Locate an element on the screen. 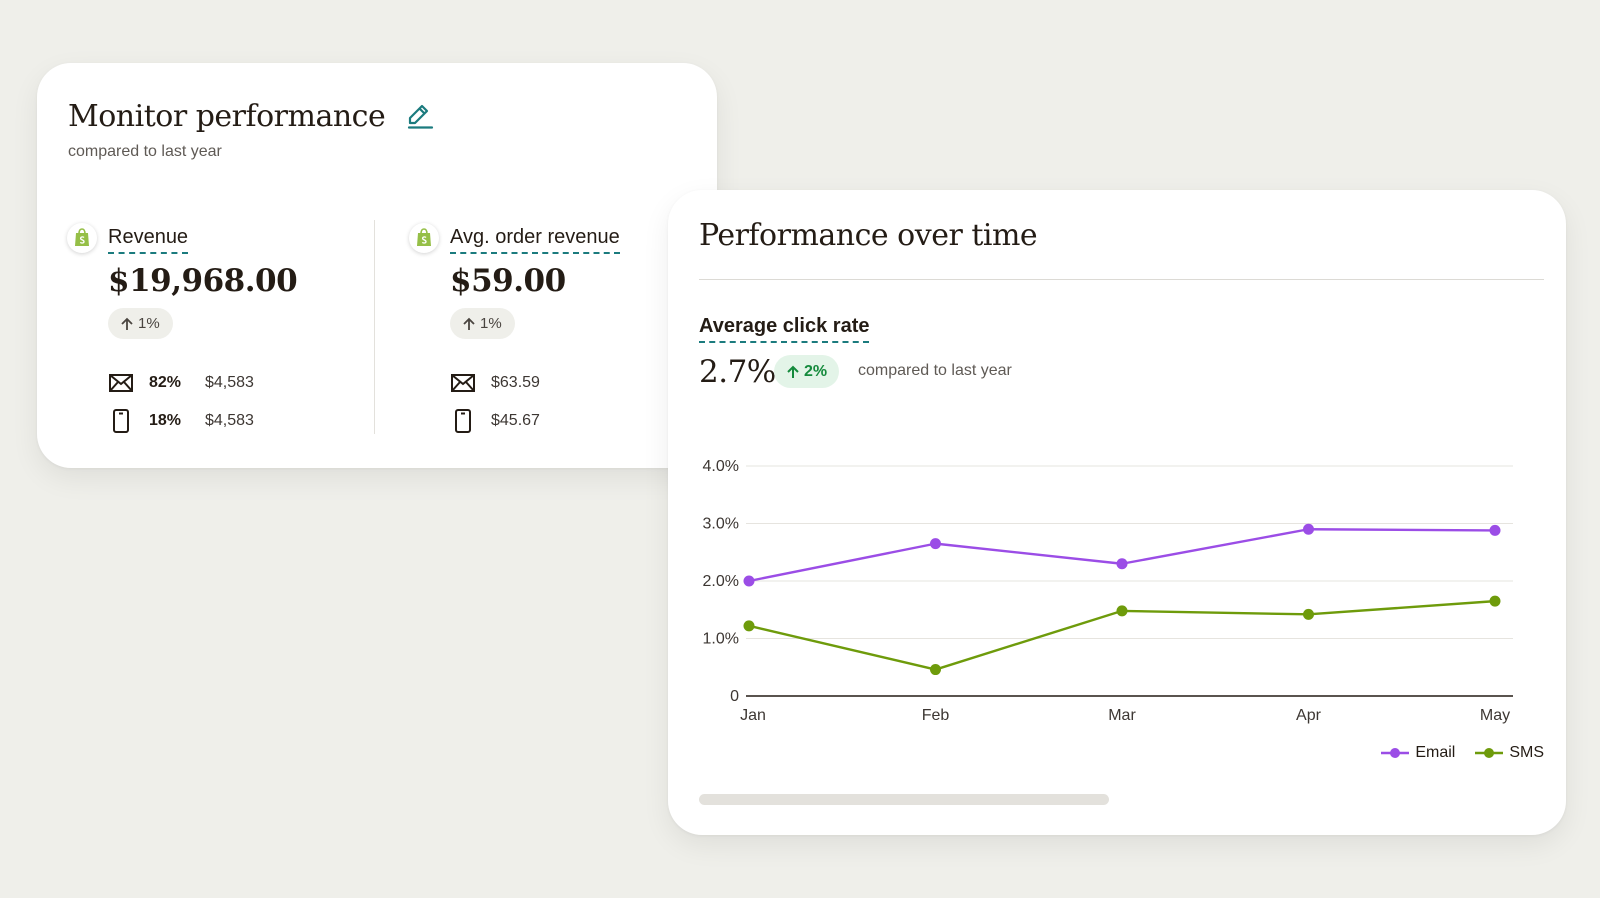 Image resolution: width=1600 pixels, height=898 pixels. list-item: 82% $4,583 is located at coordinates (181, 383).